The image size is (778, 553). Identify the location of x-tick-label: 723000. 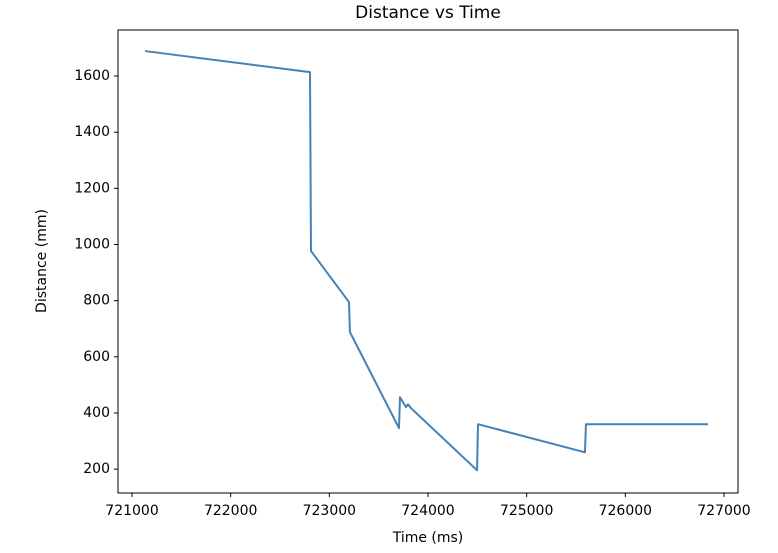
(329, 511).